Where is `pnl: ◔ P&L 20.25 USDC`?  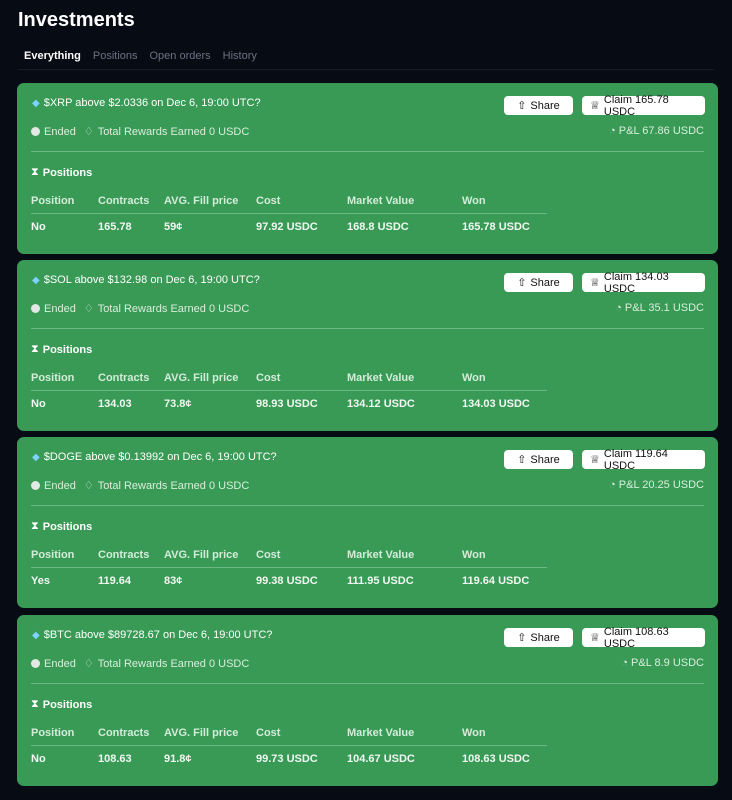
pnl: ◔ P&L 20.25 USDC is located at coordinates (656, 485).